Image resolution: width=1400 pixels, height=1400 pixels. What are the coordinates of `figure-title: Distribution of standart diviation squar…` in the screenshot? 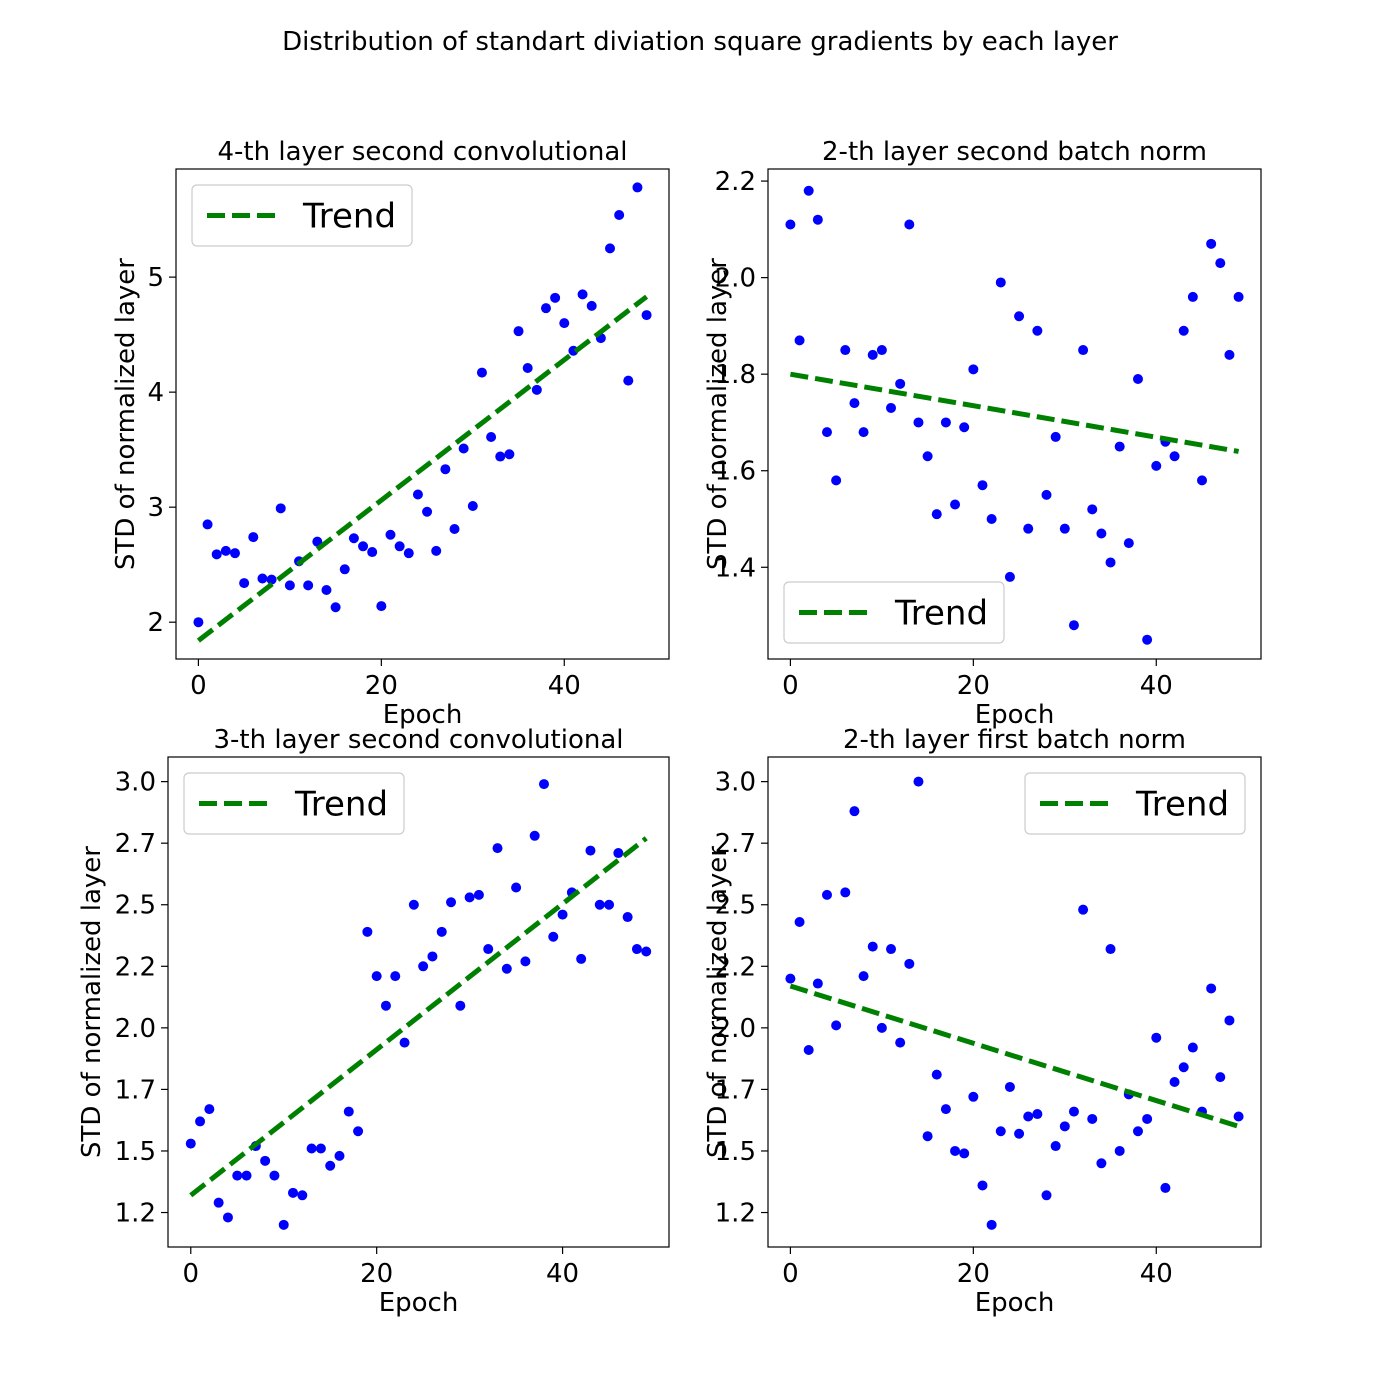 It's located at (700, 42).